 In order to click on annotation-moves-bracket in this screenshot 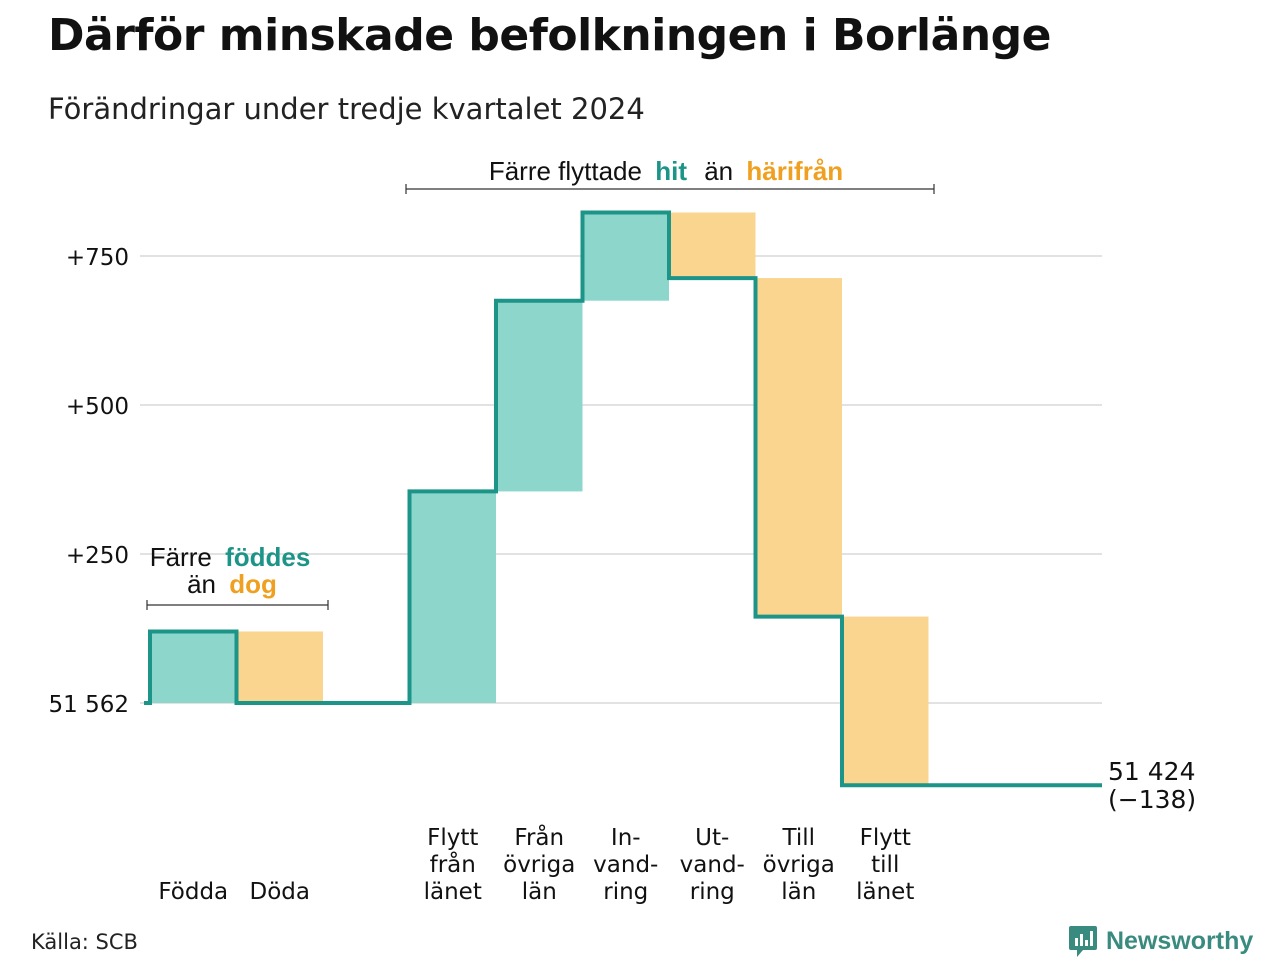, I will do `click(670, 189)`.